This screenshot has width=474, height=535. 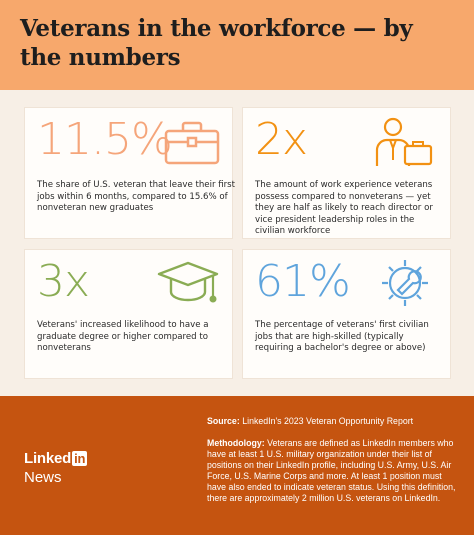 What do you see at coordinates (403, 144) in the screenshot?
I see `businessman-icon` at bounding box center [403, 144].